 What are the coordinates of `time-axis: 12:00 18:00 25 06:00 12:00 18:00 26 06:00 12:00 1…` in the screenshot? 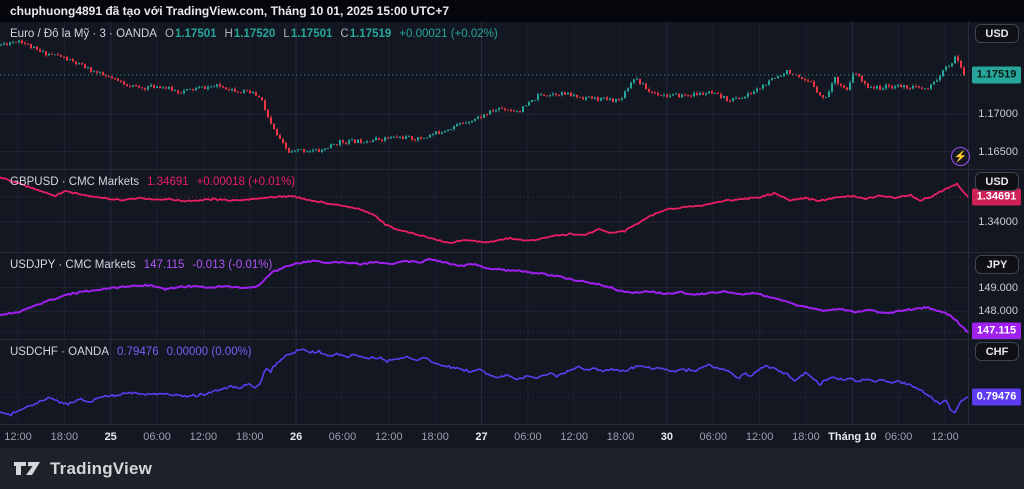 It's located at (512, 436).